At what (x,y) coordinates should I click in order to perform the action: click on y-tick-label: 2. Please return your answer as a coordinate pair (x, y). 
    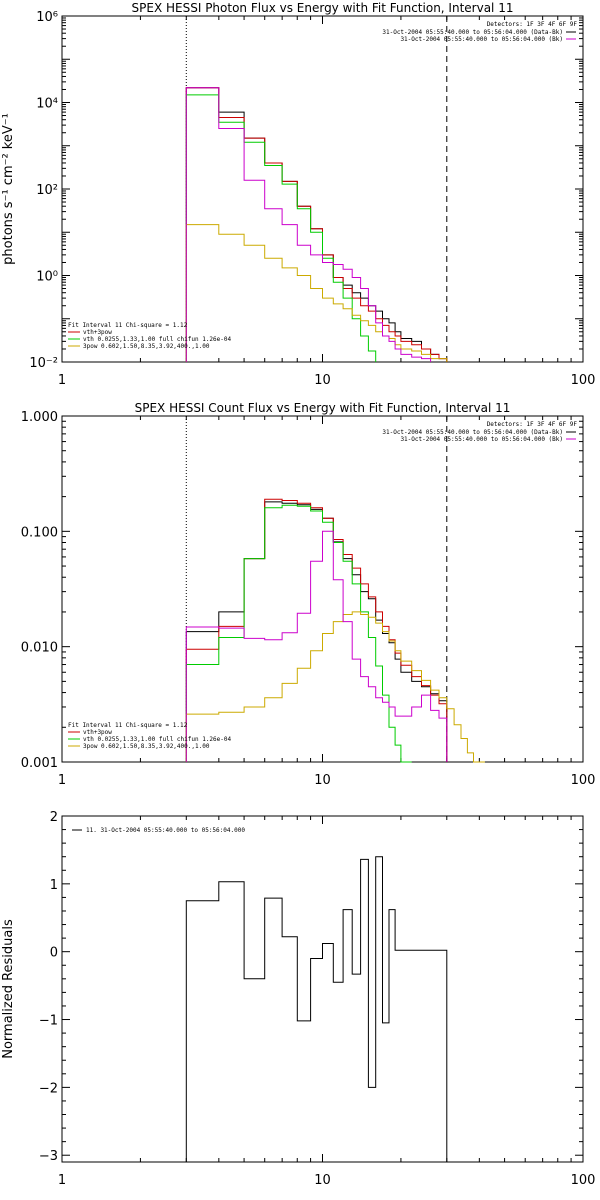
    Looking at the image, I should click on (54, 817).